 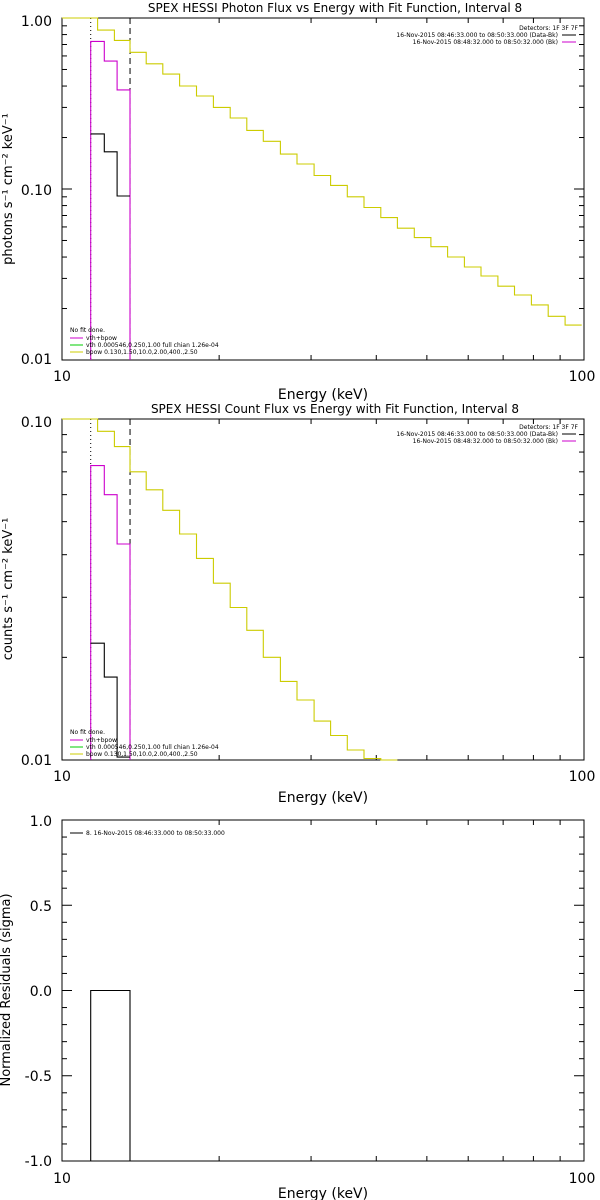 What do you see at coordinates (41, 907) in the screenshot?
I see `y-tick-label: 0.5` at bounding box center [41, 907].